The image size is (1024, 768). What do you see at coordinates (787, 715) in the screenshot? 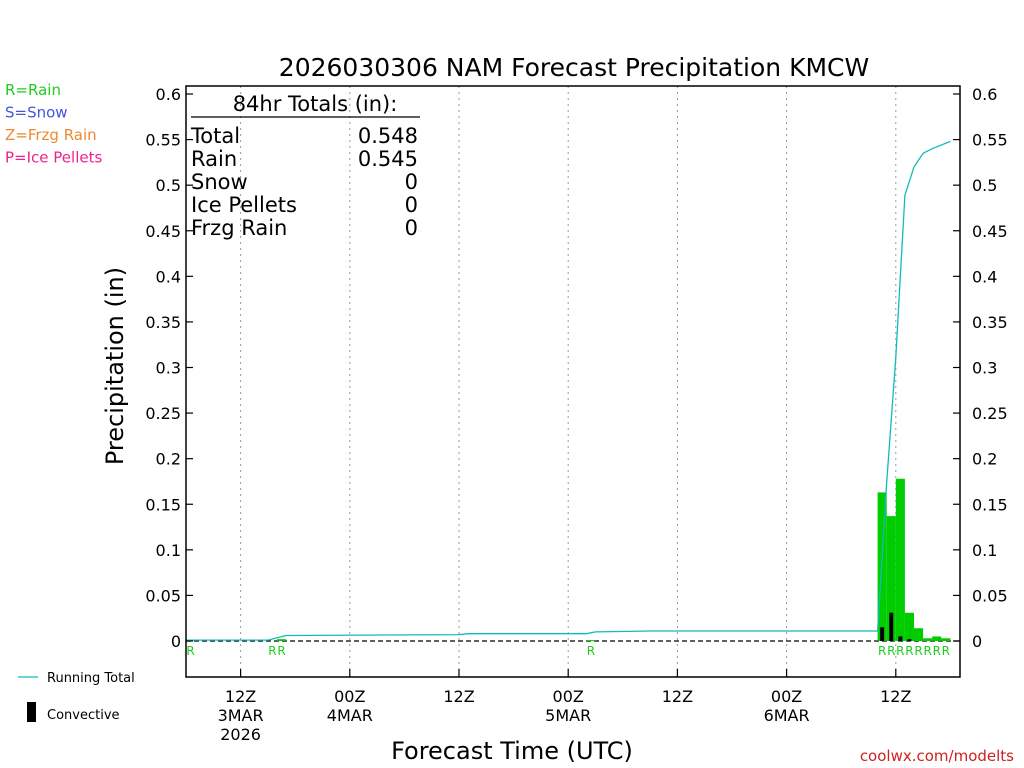
I see `x-tick-label: 6MAR` at bounding box center [787, 715].